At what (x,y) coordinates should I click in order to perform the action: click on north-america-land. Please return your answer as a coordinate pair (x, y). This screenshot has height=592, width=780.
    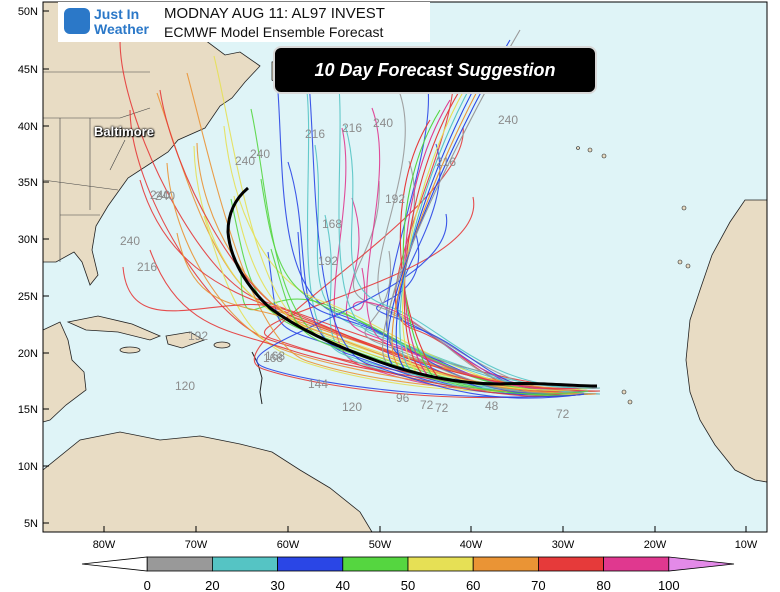
    Looking at the image, I should click on (151, 143).